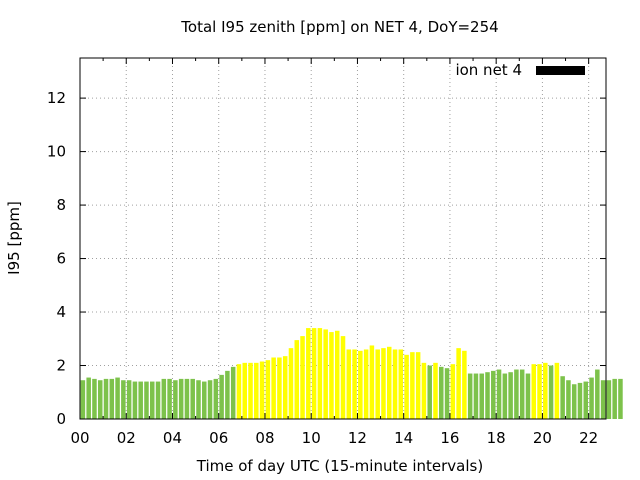 The image size is (640, 480). What do you see at coordinates (403, 438) in the screenshot?
I see `x-tick-label: 14` at bounding box center [403, 438].